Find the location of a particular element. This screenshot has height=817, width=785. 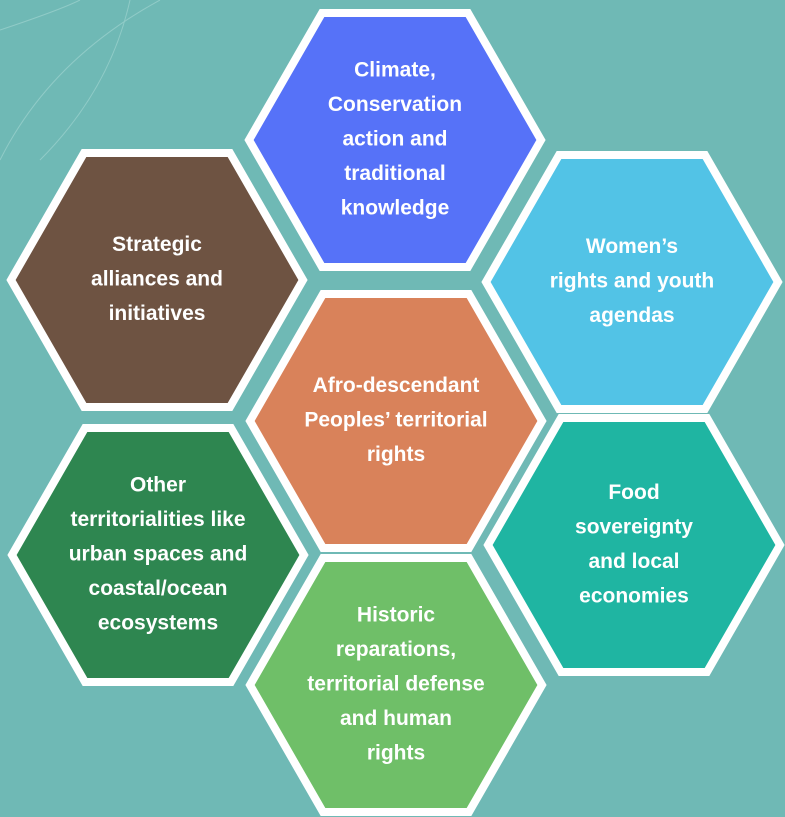

hexagon-label-line: knowledge is located at coordinates (395, 208).